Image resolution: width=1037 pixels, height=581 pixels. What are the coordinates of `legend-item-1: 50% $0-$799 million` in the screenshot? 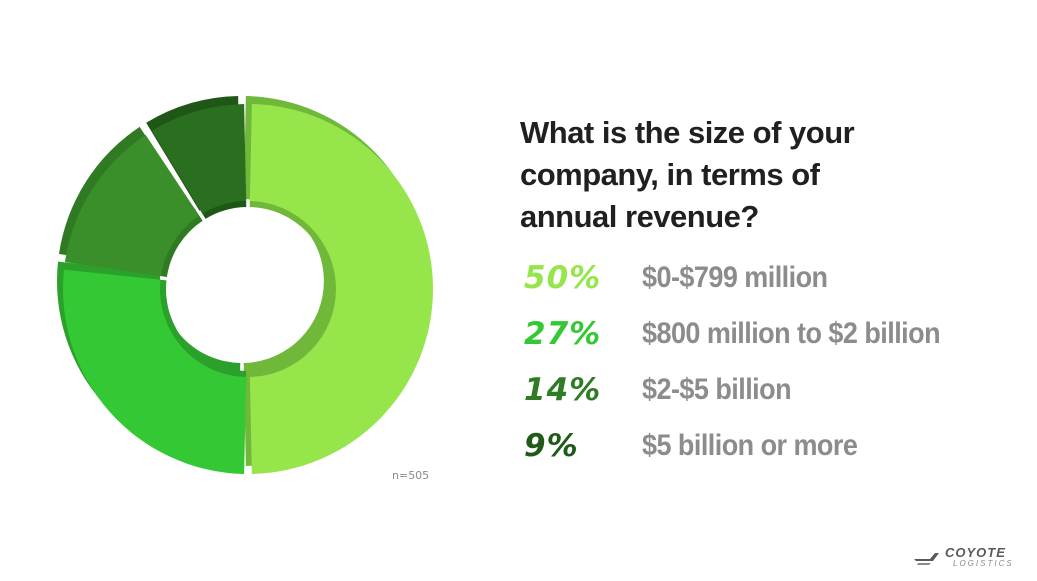 It's located at (686, 278).